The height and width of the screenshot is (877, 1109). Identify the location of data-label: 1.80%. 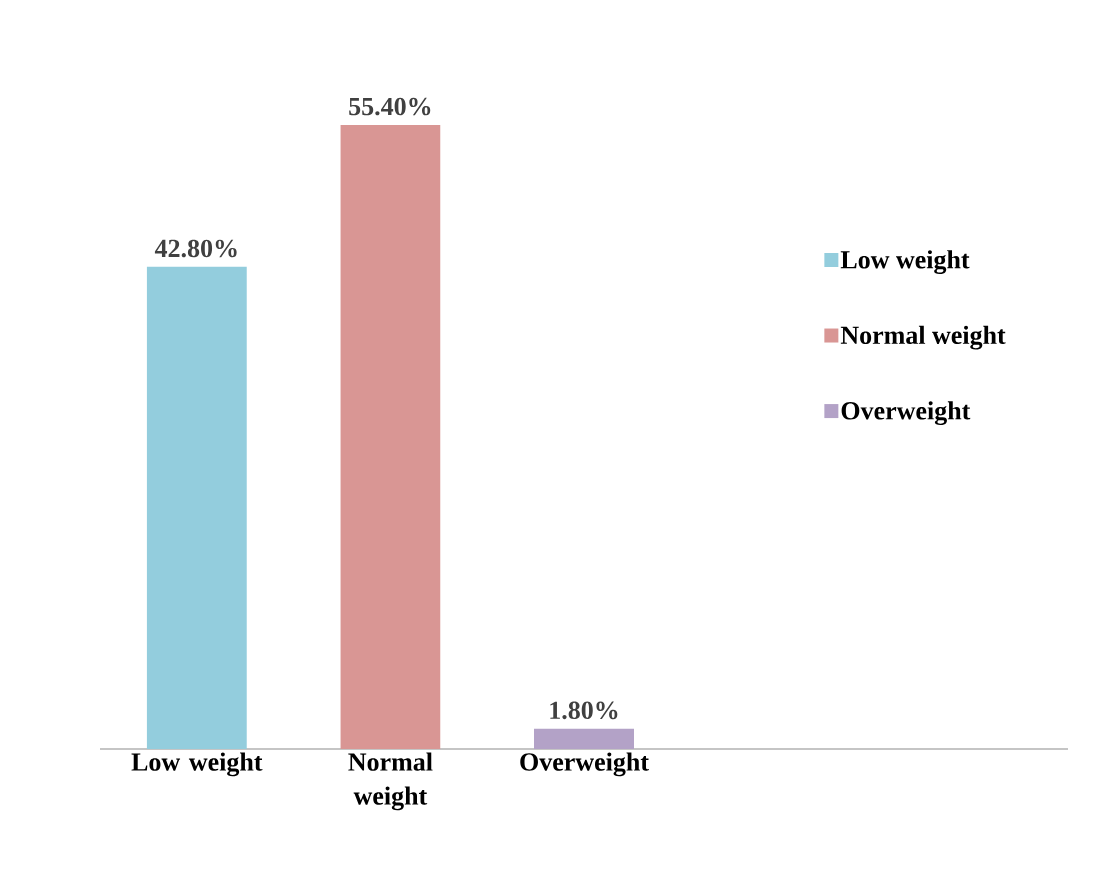
(584, 710).